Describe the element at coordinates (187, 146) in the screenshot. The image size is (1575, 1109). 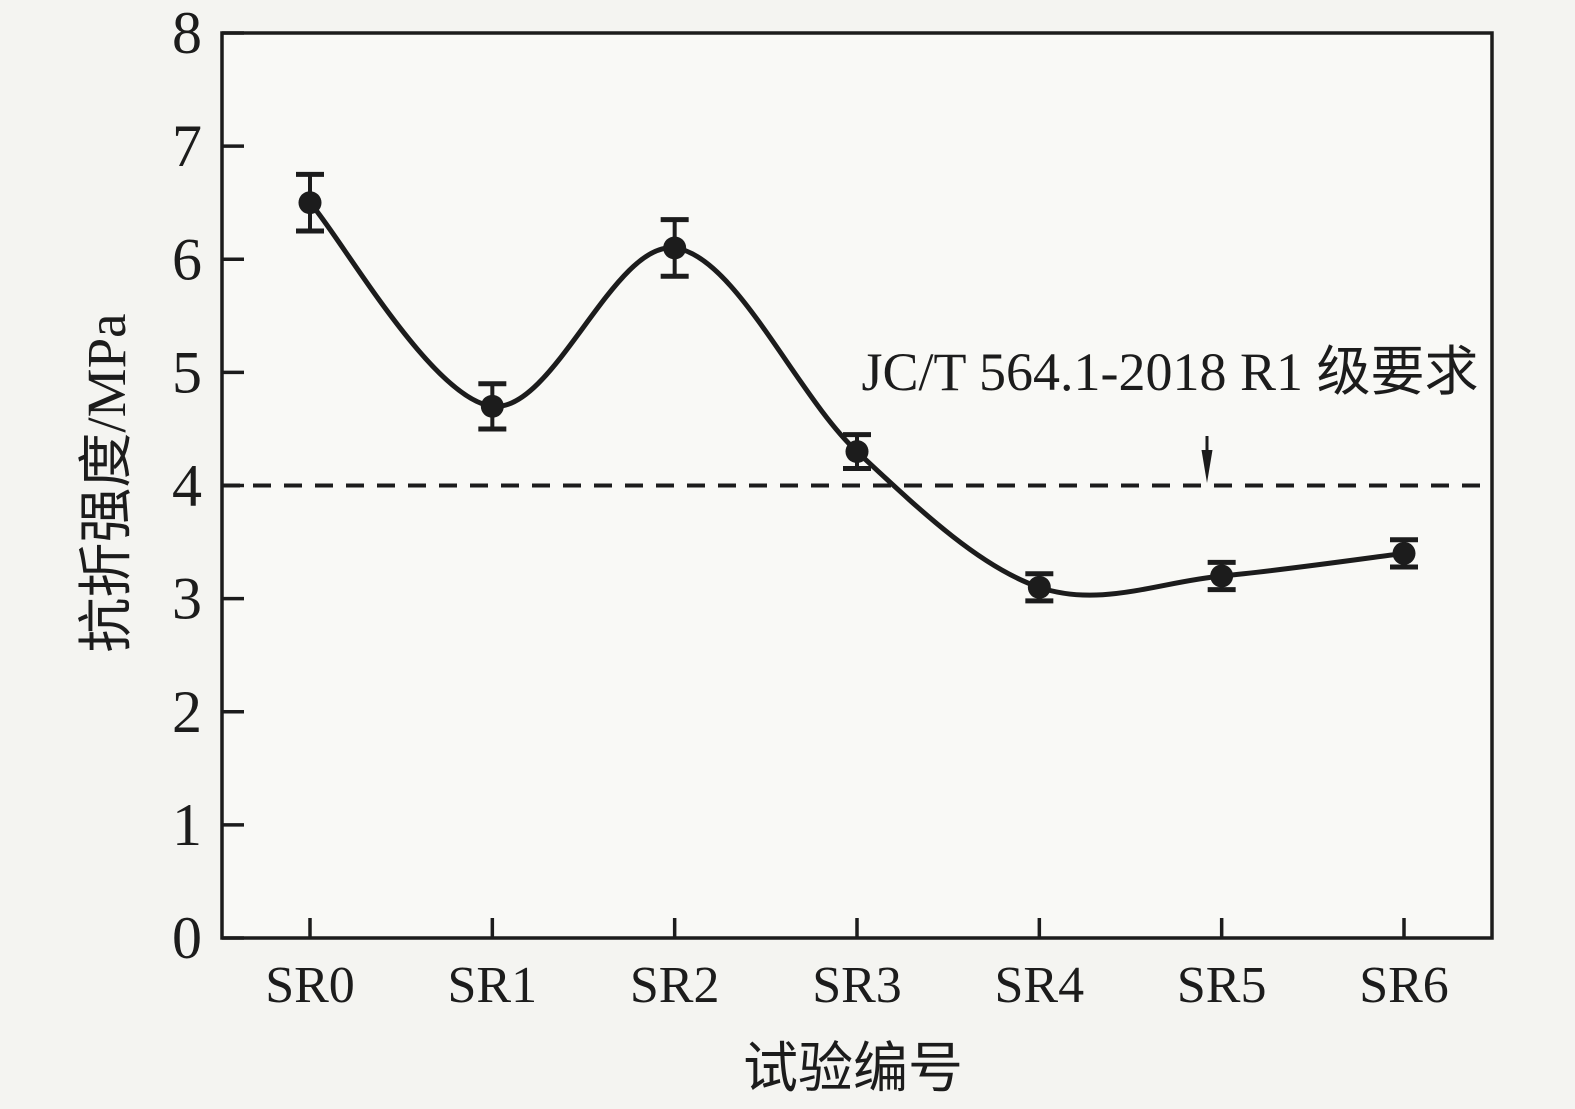
I see `y-tick-label: 7` at that location.